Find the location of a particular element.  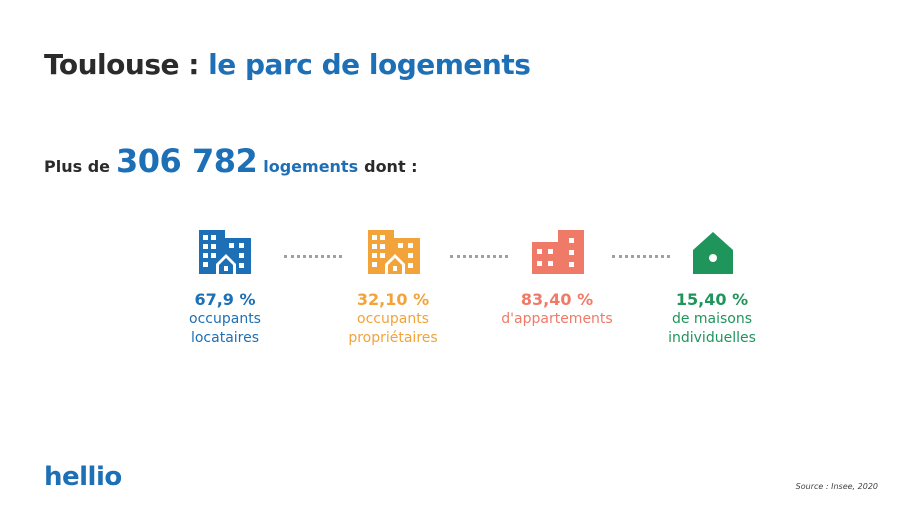

title-city: Toulouse : is located at coordinates (126, 64).